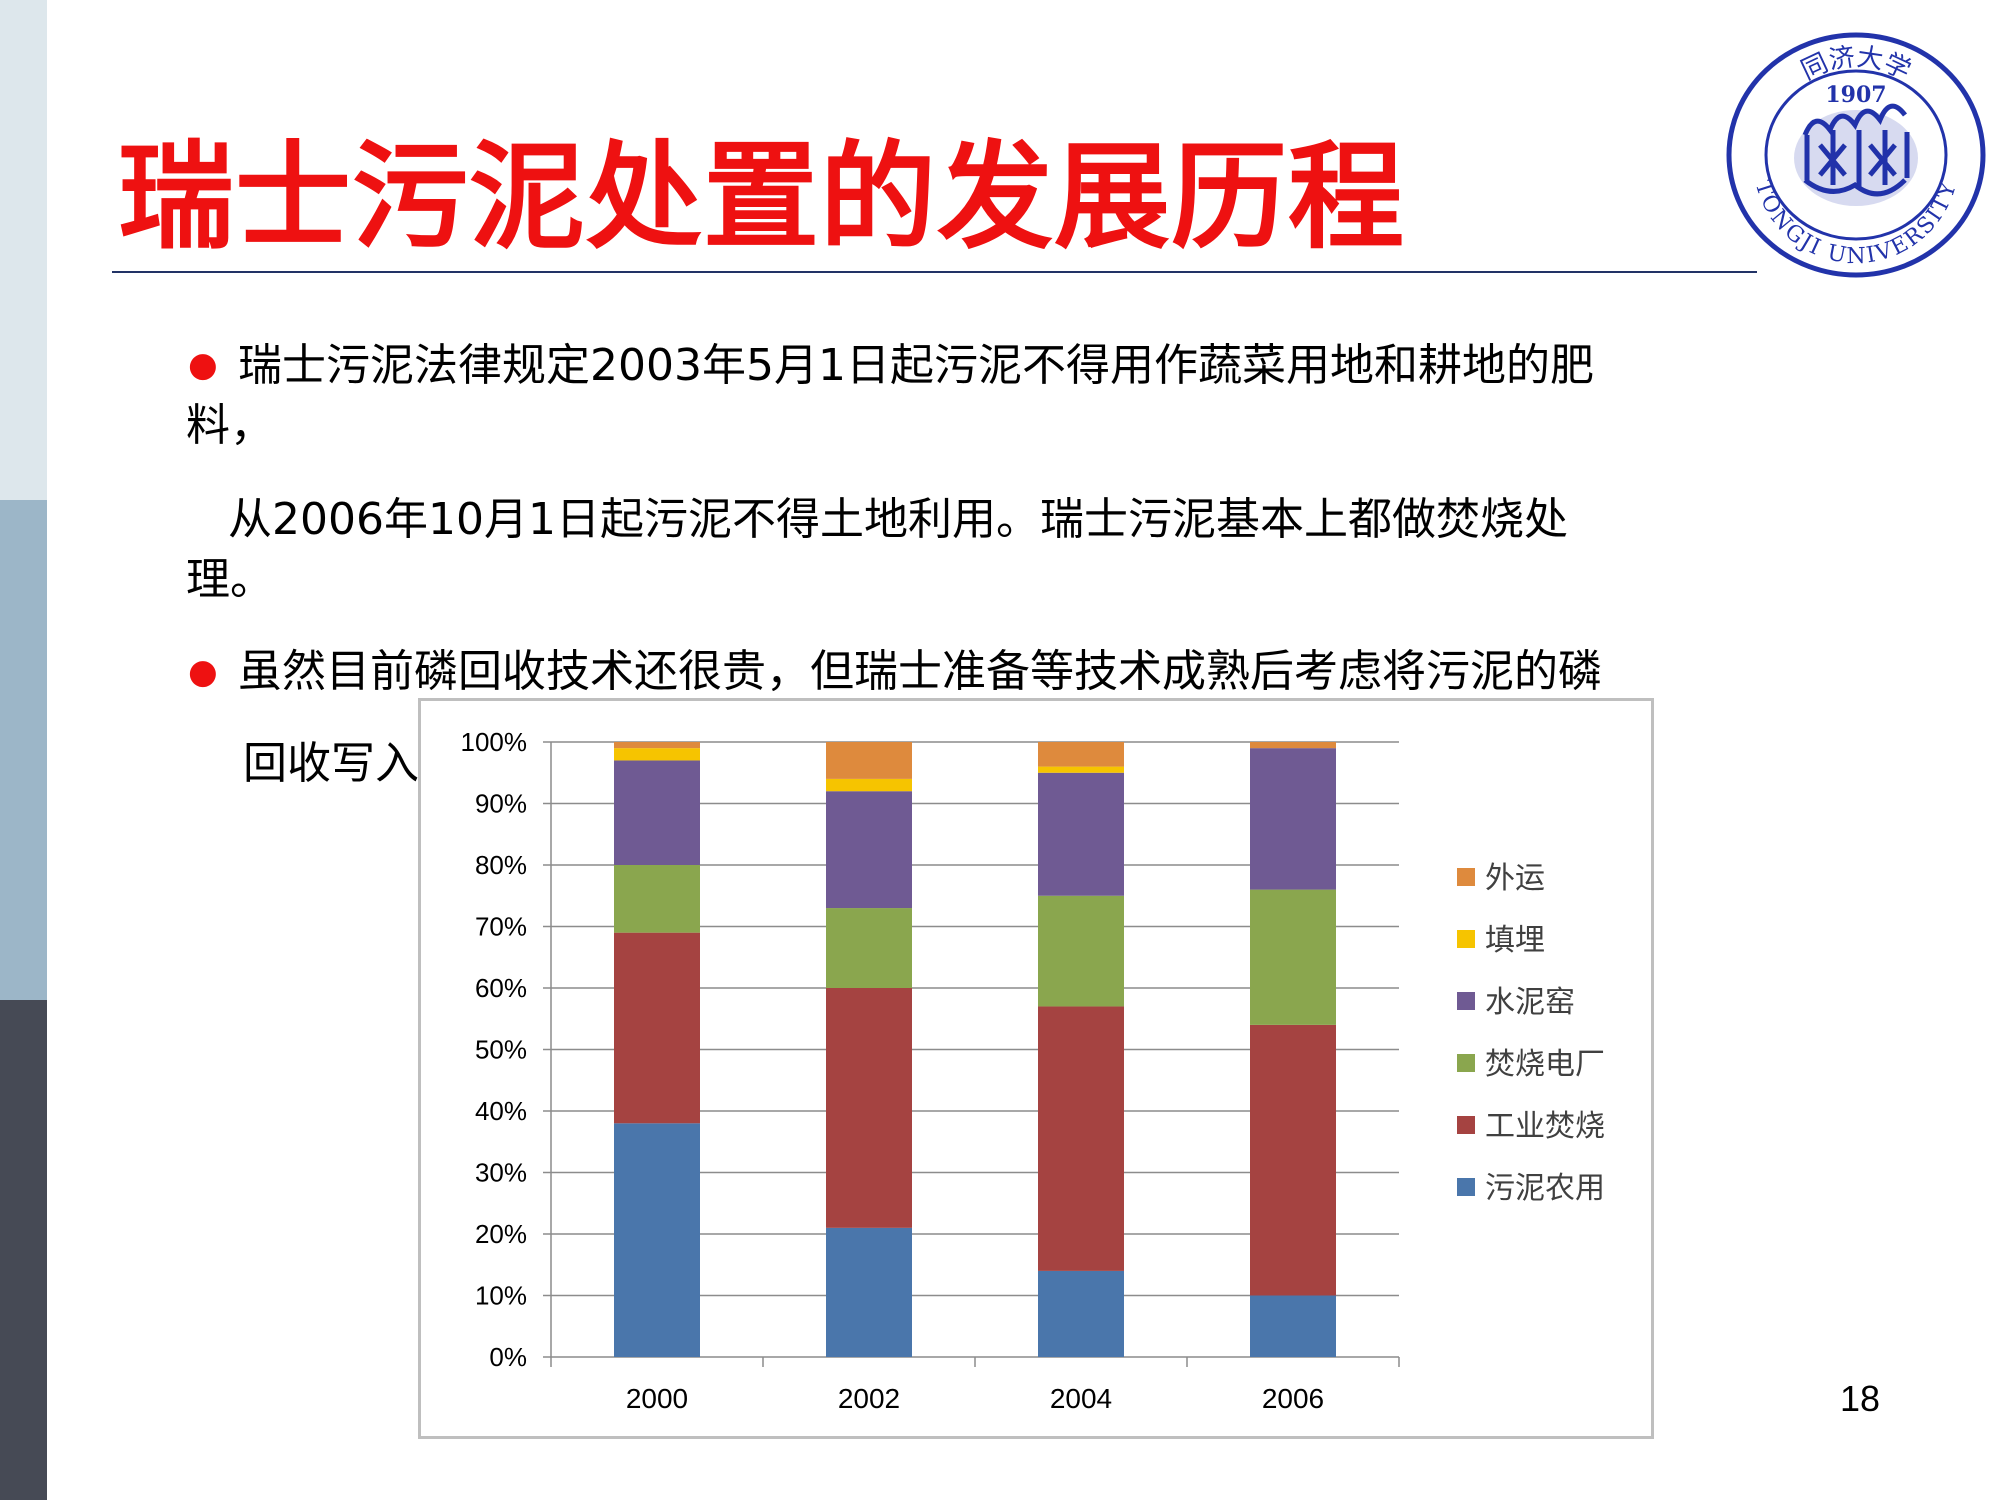 The height and width of the screenshot is (1500, 2000). Describe the element at coordinates (501, 1173) in the screenshot. I see `y-tick-label: 30%` at that location.